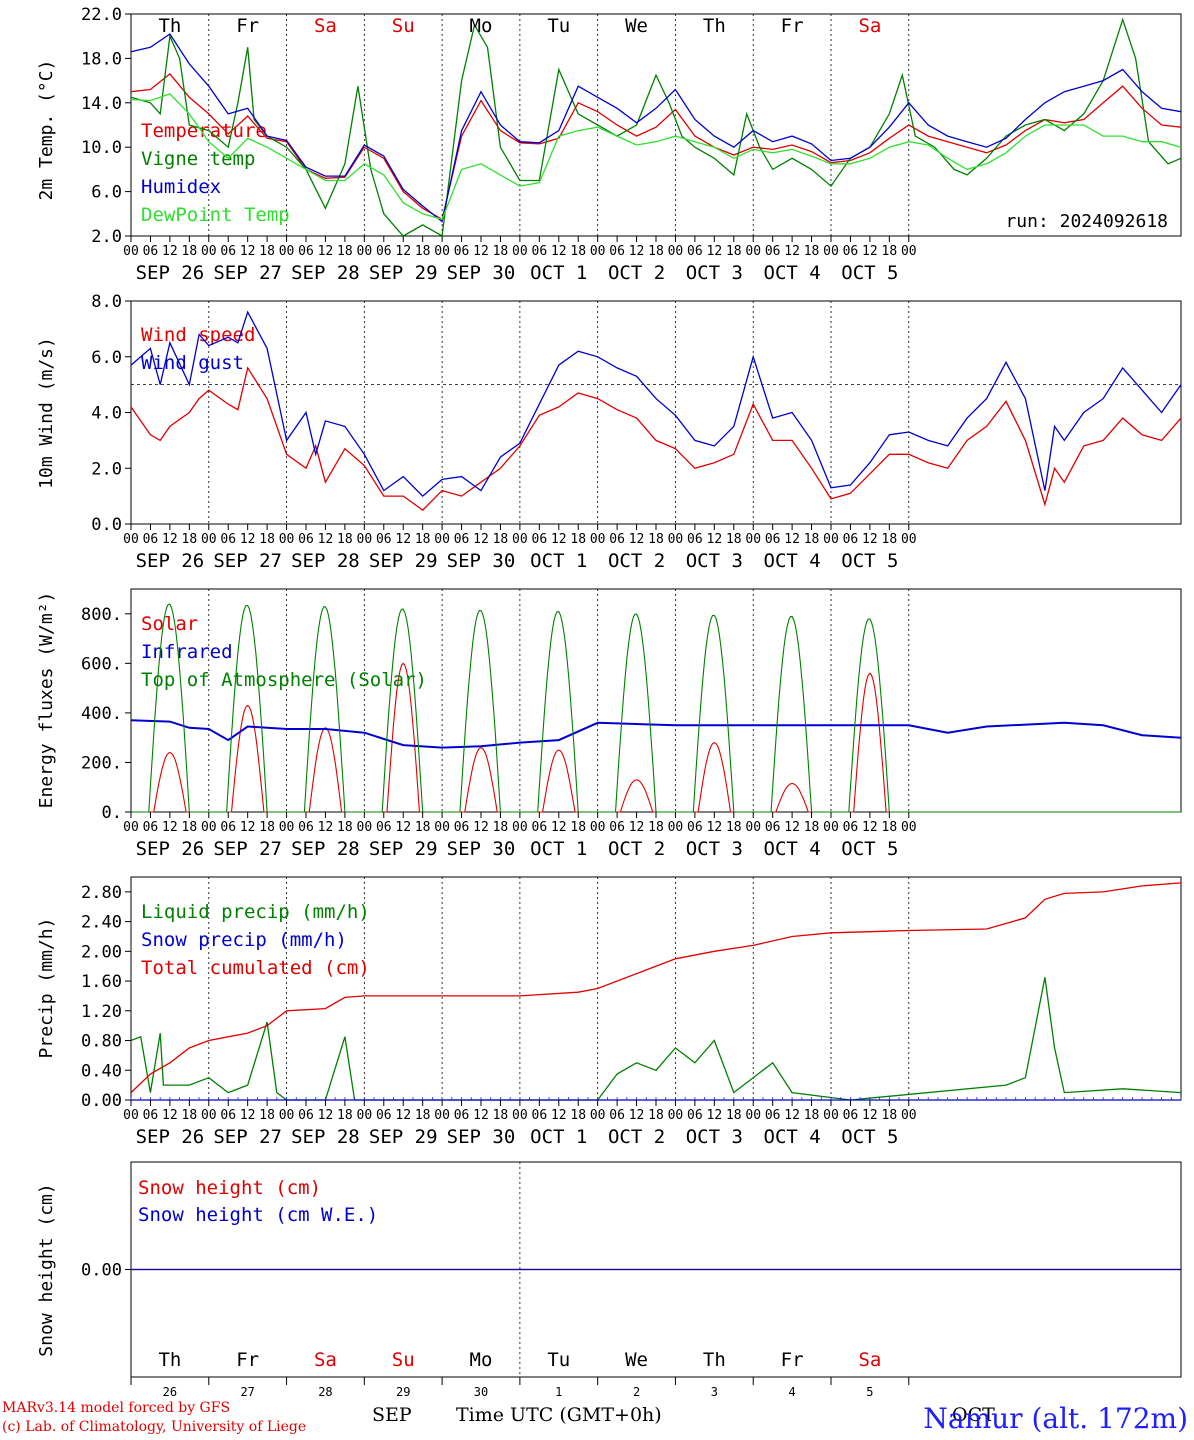 The width and height of the screenshot is (1194, 1440). I want to click on legend-series-top-of-atmosphere-solar: Top of Atmosphere (Solar), so click(284, 680).